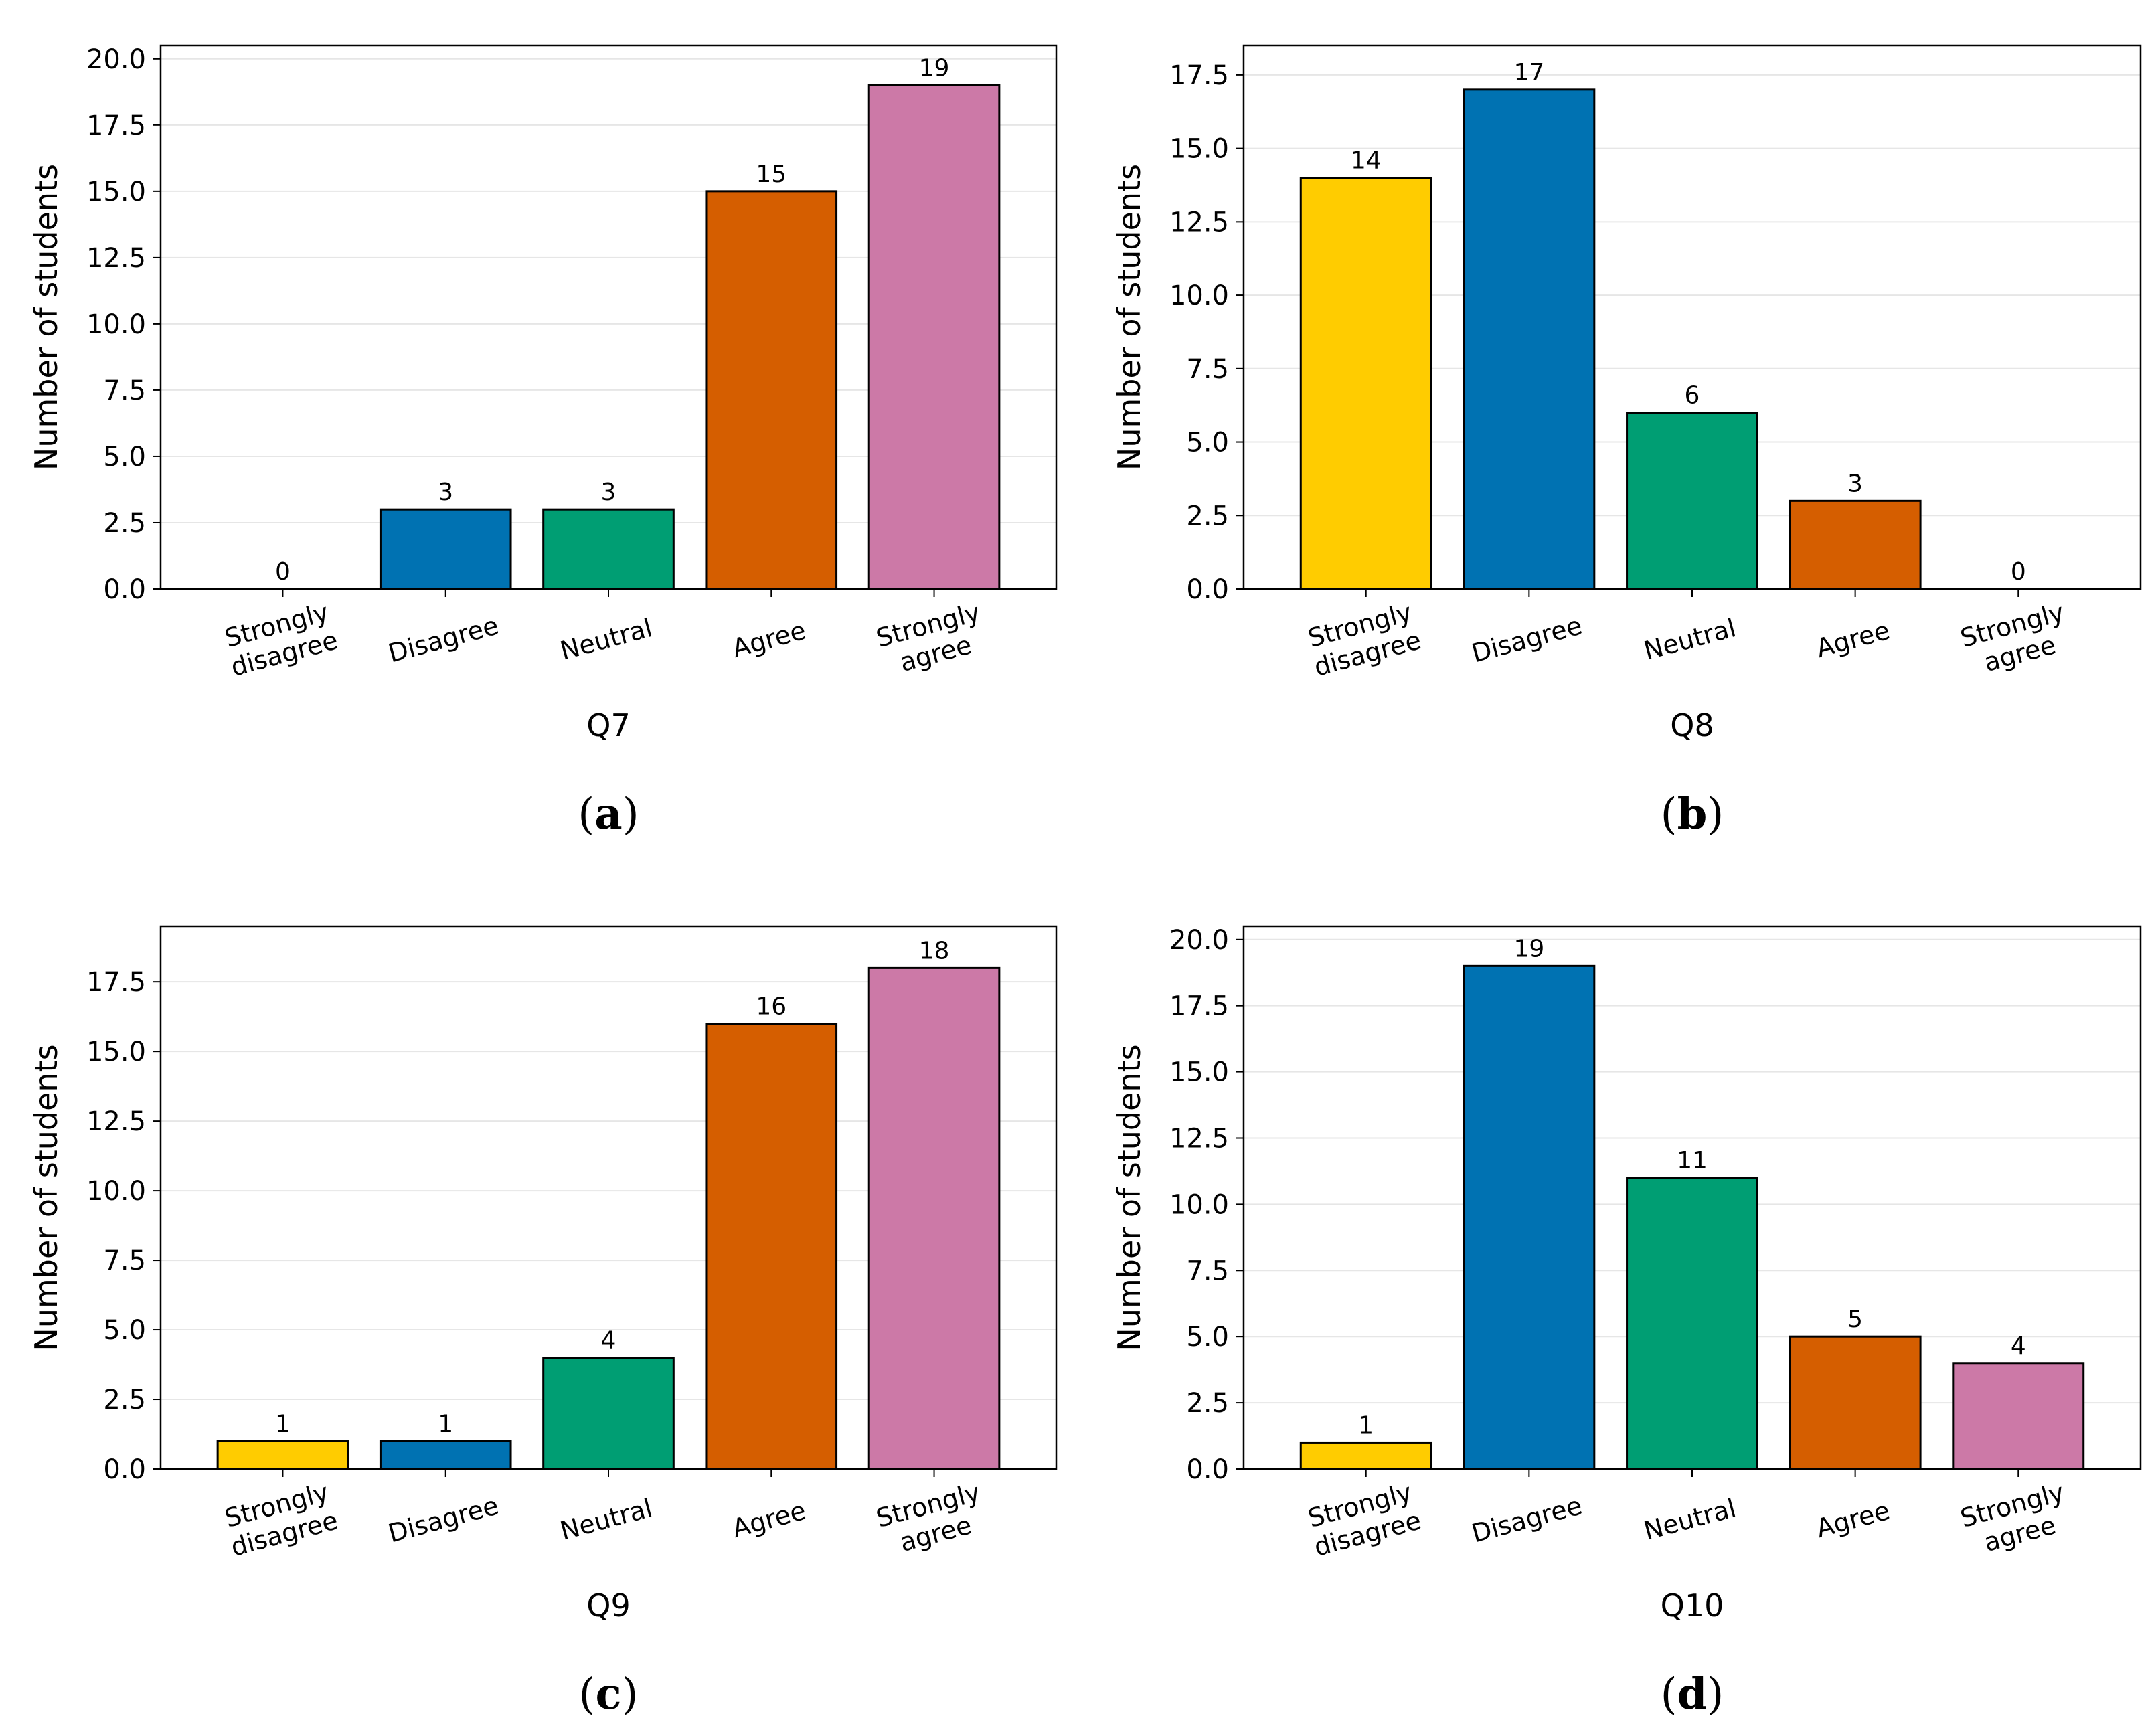  What do you see at coordinates (1692, 1694) in the screenshot?
I see `caption-letter: d` at bounding box center [1692, 1694].